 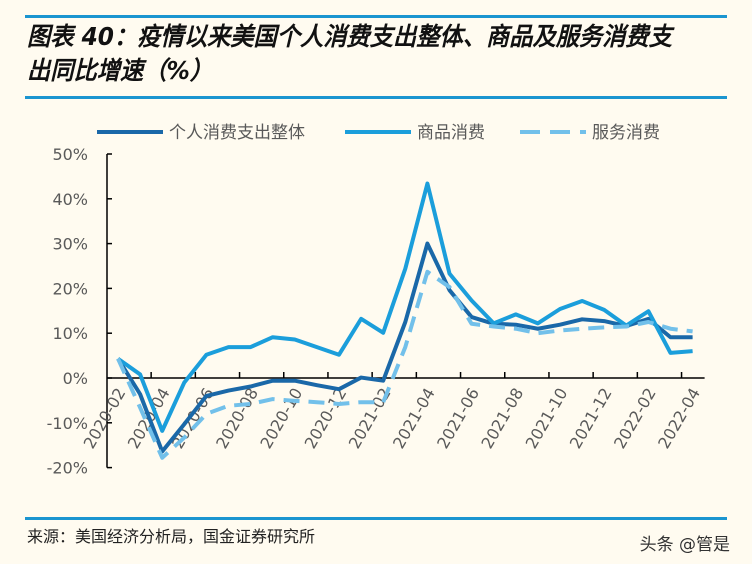 What do you see at coordinates (547, 418) in the screenshot?
I see `x-tick-label: 2021-10` at bounding box center [547, 418].